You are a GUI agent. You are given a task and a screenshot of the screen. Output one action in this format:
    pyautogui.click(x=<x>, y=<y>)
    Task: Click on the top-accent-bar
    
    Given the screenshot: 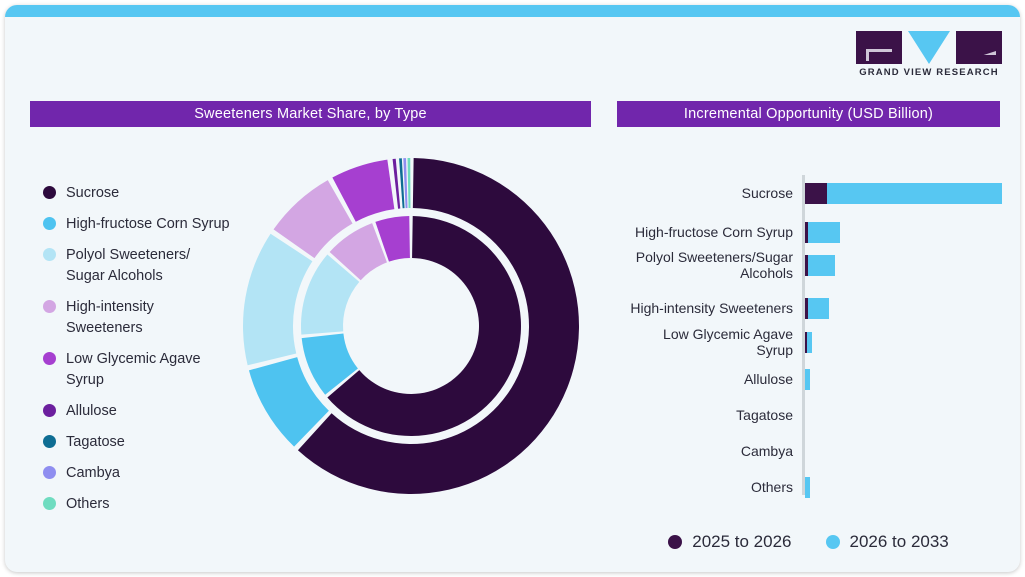 What is the action you would take?
    pyautogui.click(x=512, y=11)
    